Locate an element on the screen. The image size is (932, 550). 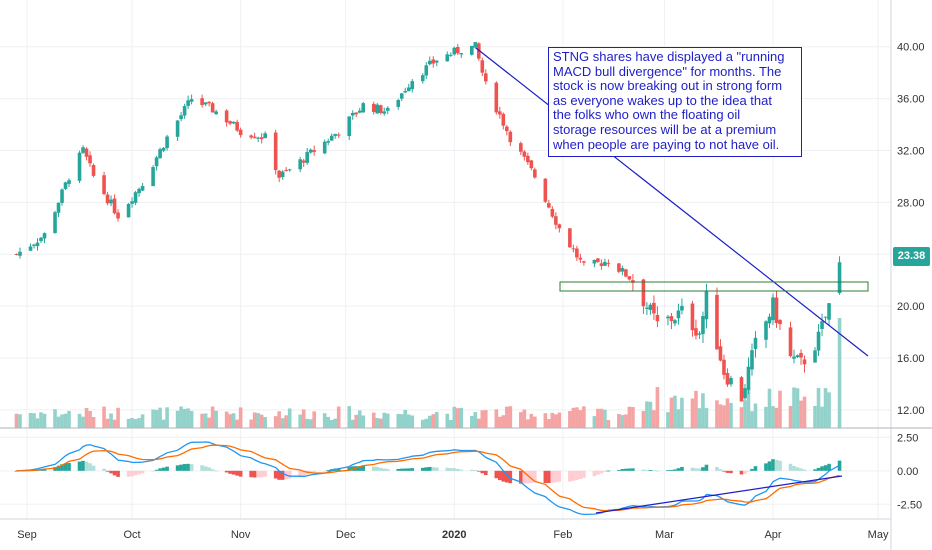
time-tick-label: Mar is located at coordinates (664, 535).